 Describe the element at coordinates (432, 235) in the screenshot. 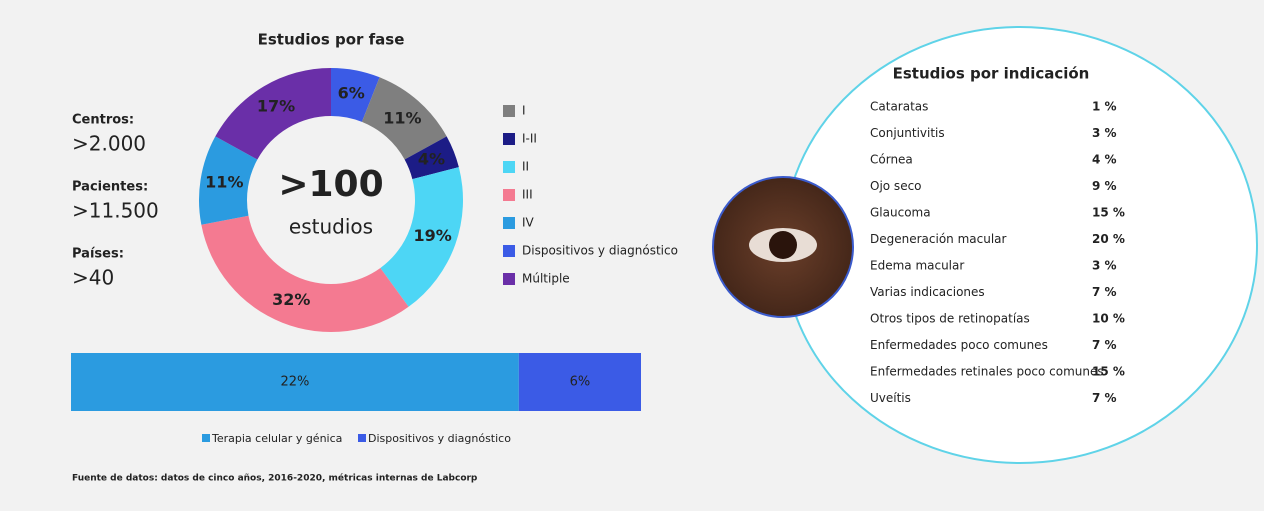

I see `slice-label: 19%` at that location.